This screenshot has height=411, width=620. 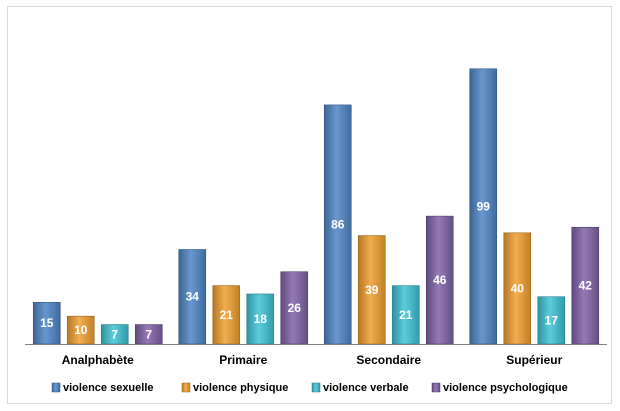 I want to click on bar-value-label: 42, so click(x=586, y=286).